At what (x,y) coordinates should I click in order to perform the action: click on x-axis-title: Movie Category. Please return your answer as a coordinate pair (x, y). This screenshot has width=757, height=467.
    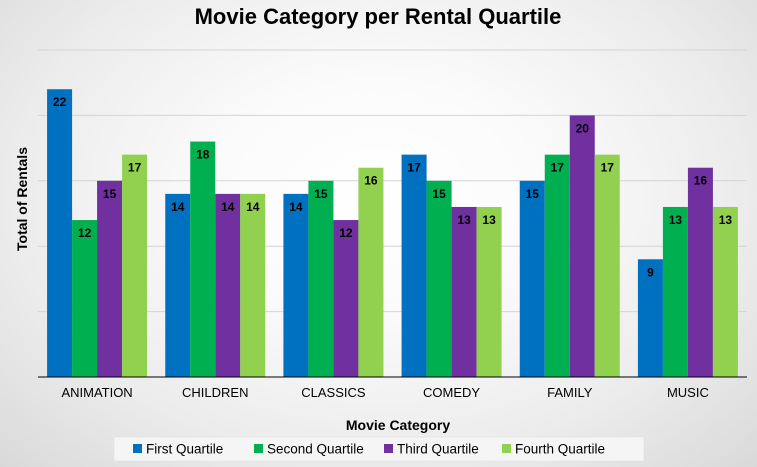
    Looking at the image, I should click on (398, 425).